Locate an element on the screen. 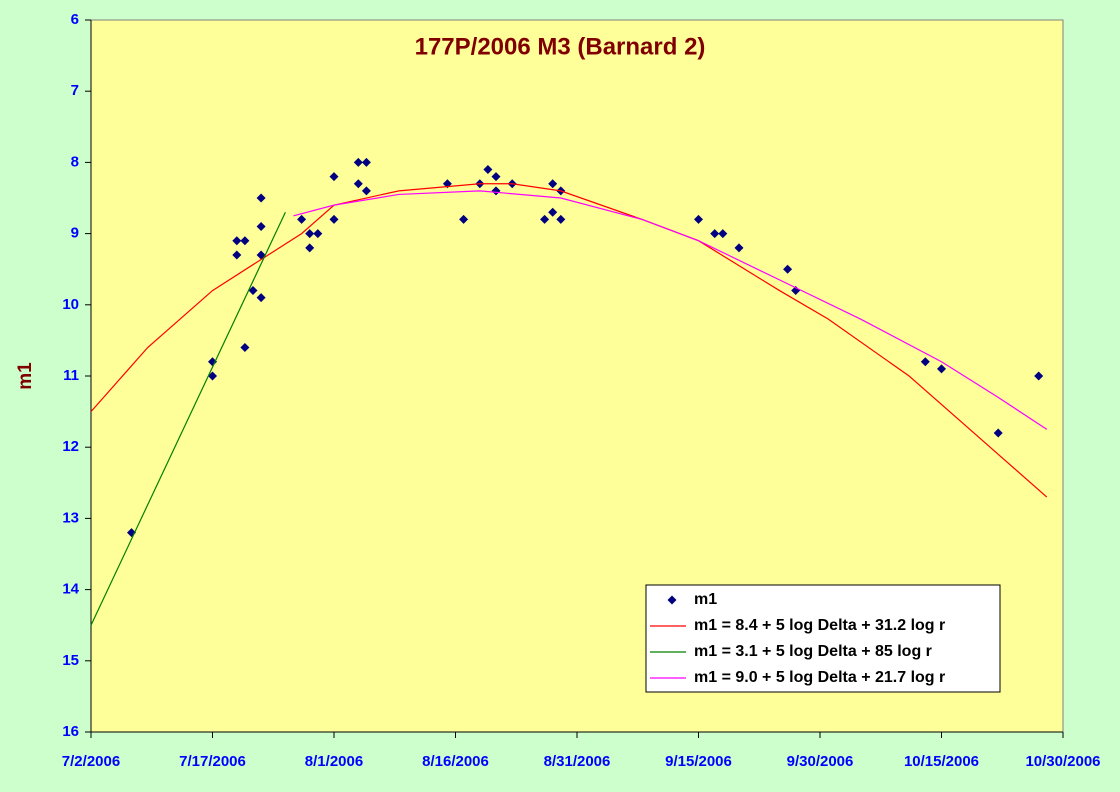  x-tick-label: 10/15/2006 is located at coordinates (941, 761).